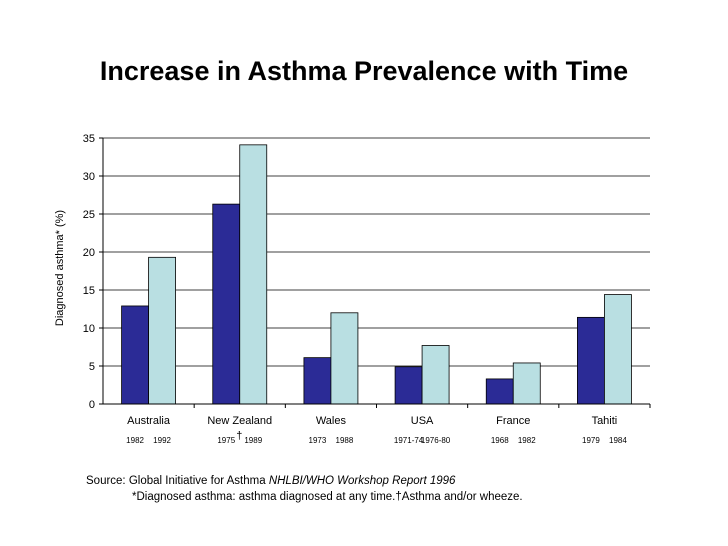  Describe the element at coordinates (89, 329) in the screenshot. I see `y-tick-label: 10` at that location.